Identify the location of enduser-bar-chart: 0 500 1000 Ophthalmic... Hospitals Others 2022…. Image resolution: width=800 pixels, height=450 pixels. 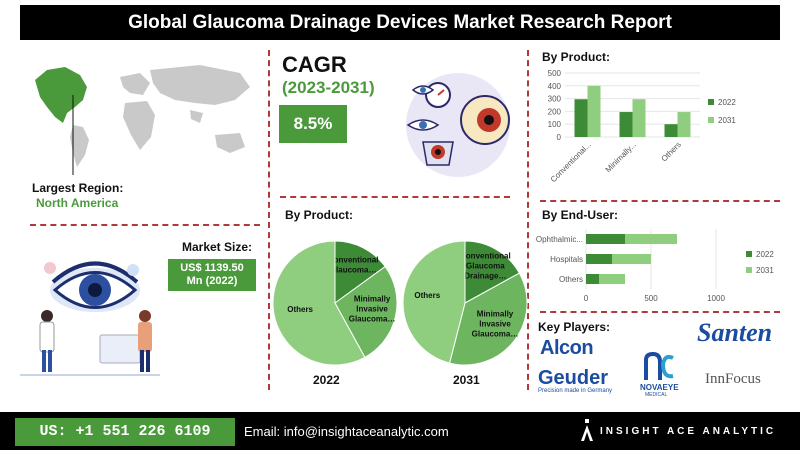
(655, 266).